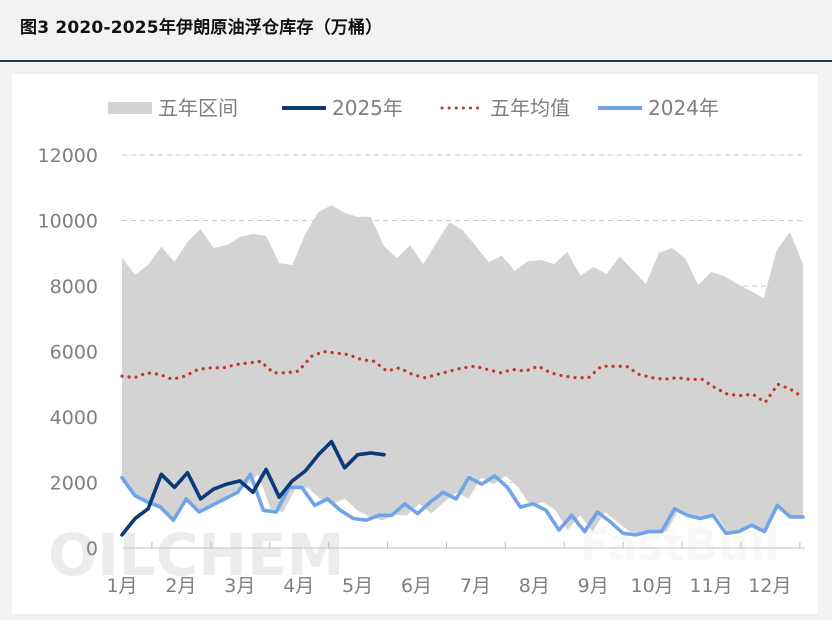  I want to click on line-2024, so click(462, 504).